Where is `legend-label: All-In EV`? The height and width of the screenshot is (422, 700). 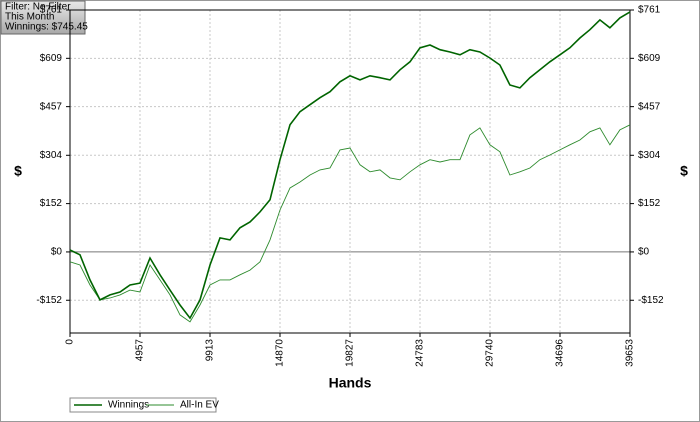
legend-label: All-In EV is located at coordinates (199, 405).